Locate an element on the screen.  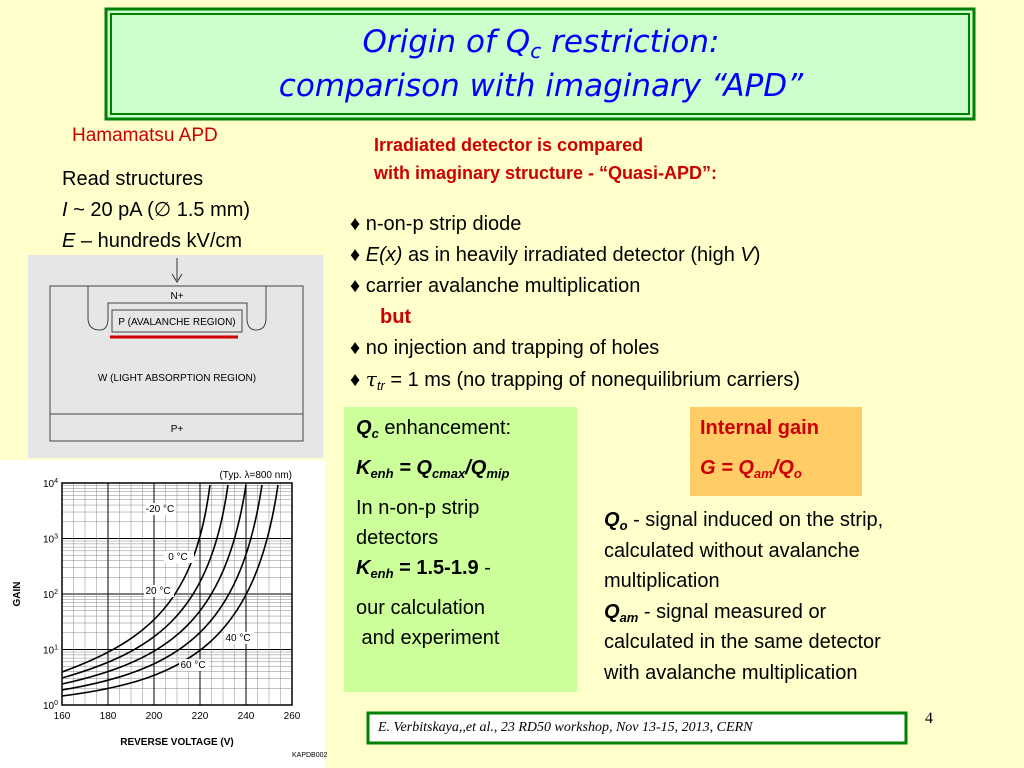
diagram-bg is located at coordinates (175, 356).